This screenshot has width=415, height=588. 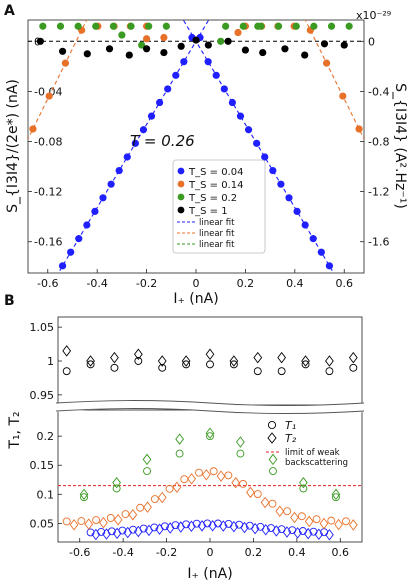 What do you see at coordinates (122, 552) in the screenshot?
I see `plot-b-x-tick-label: -0.4` at bounding box center [122, 552].